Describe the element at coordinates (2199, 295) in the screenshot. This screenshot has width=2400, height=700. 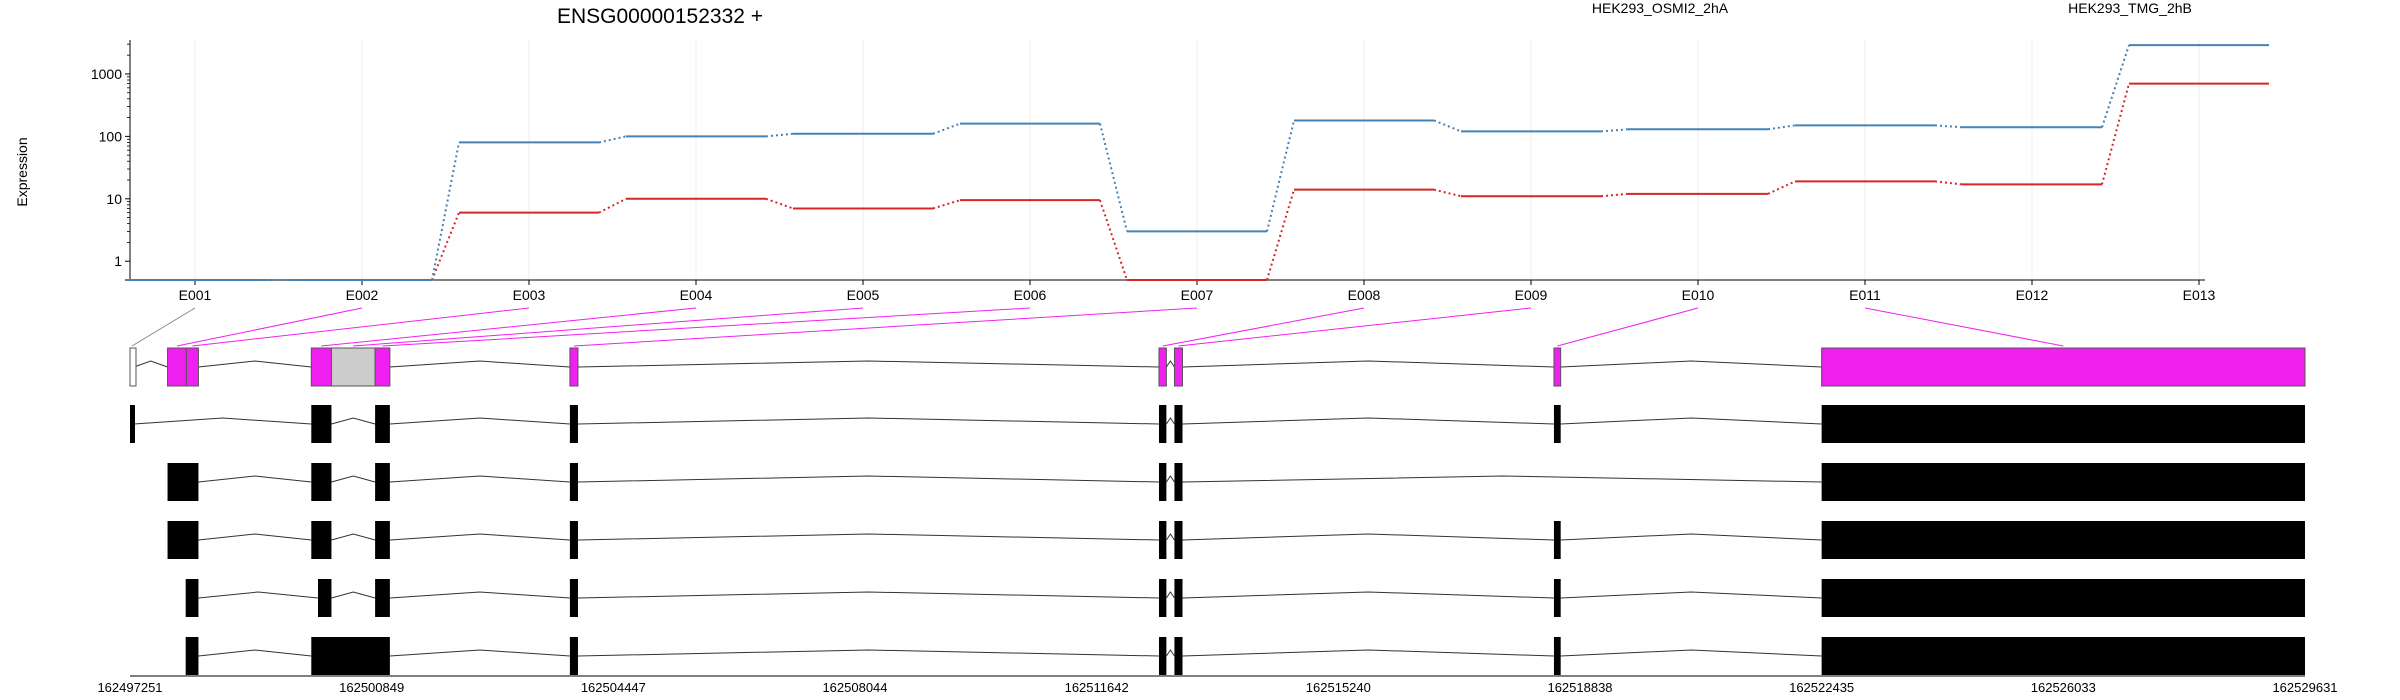
I see `x-tick-label: E013` at that location.